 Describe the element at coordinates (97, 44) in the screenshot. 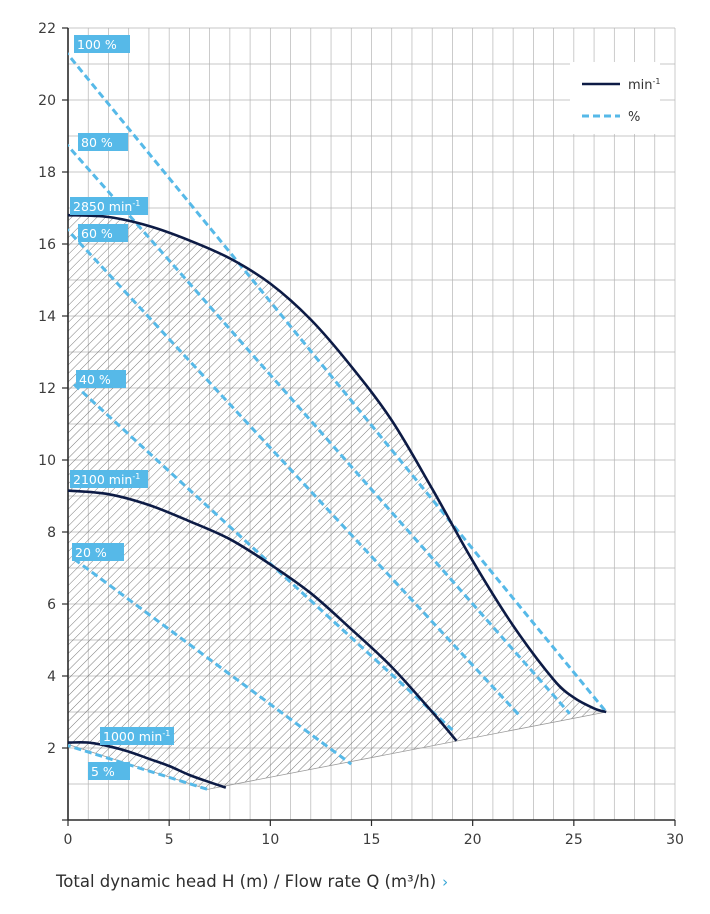

I see `percent-curve-label: 100 %` at that location.